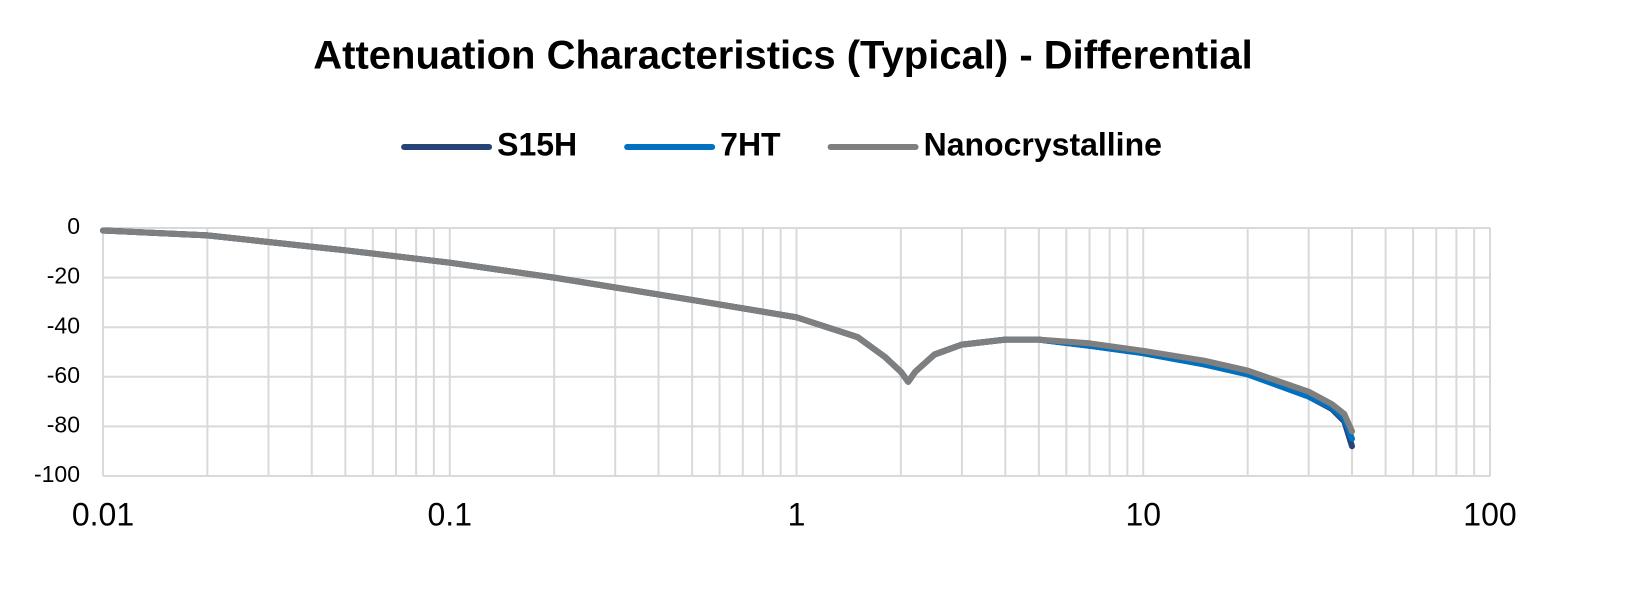 The width and height of the screenshot is (1650, 600). What do you see at coordinates (1143, 514) in the screenshot?
I see `x-tick-label: 10` at bounding box center [1143, 514].